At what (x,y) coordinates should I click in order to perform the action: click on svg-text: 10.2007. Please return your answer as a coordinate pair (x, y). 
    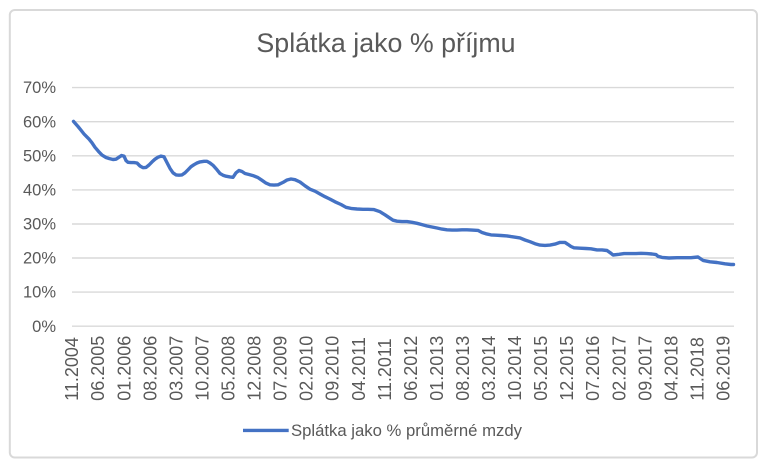
    Looking at the image, I should click on (202, 368).